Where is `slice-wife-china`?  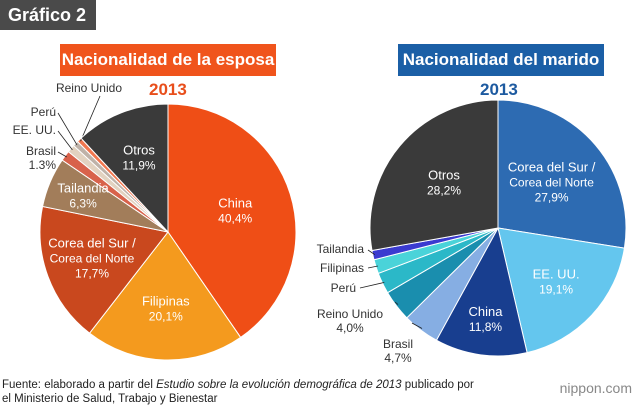 slice-wife-china is located at coordinates (232, 221).